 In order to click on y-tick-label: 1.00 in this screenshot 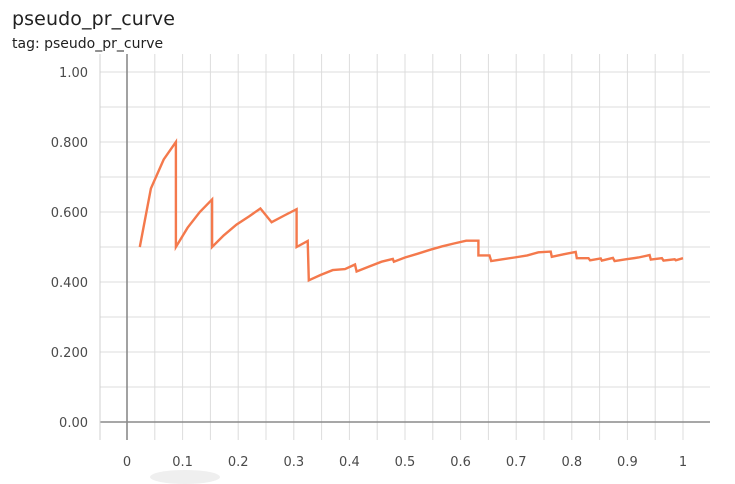, I will do `click(73, 73)`.